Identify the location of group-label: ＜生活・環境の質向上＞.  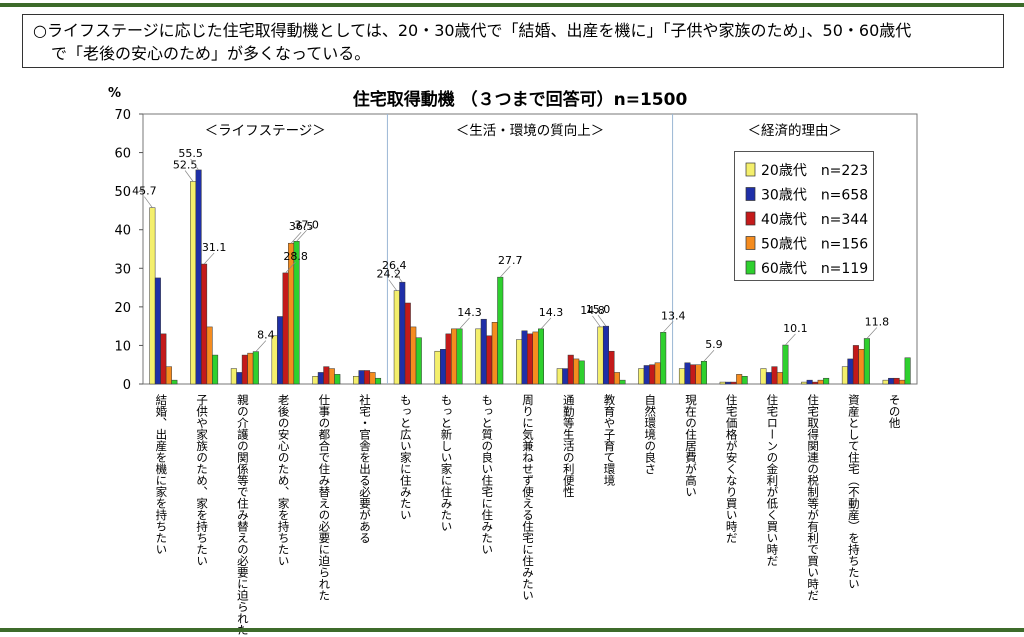
(530, 131).